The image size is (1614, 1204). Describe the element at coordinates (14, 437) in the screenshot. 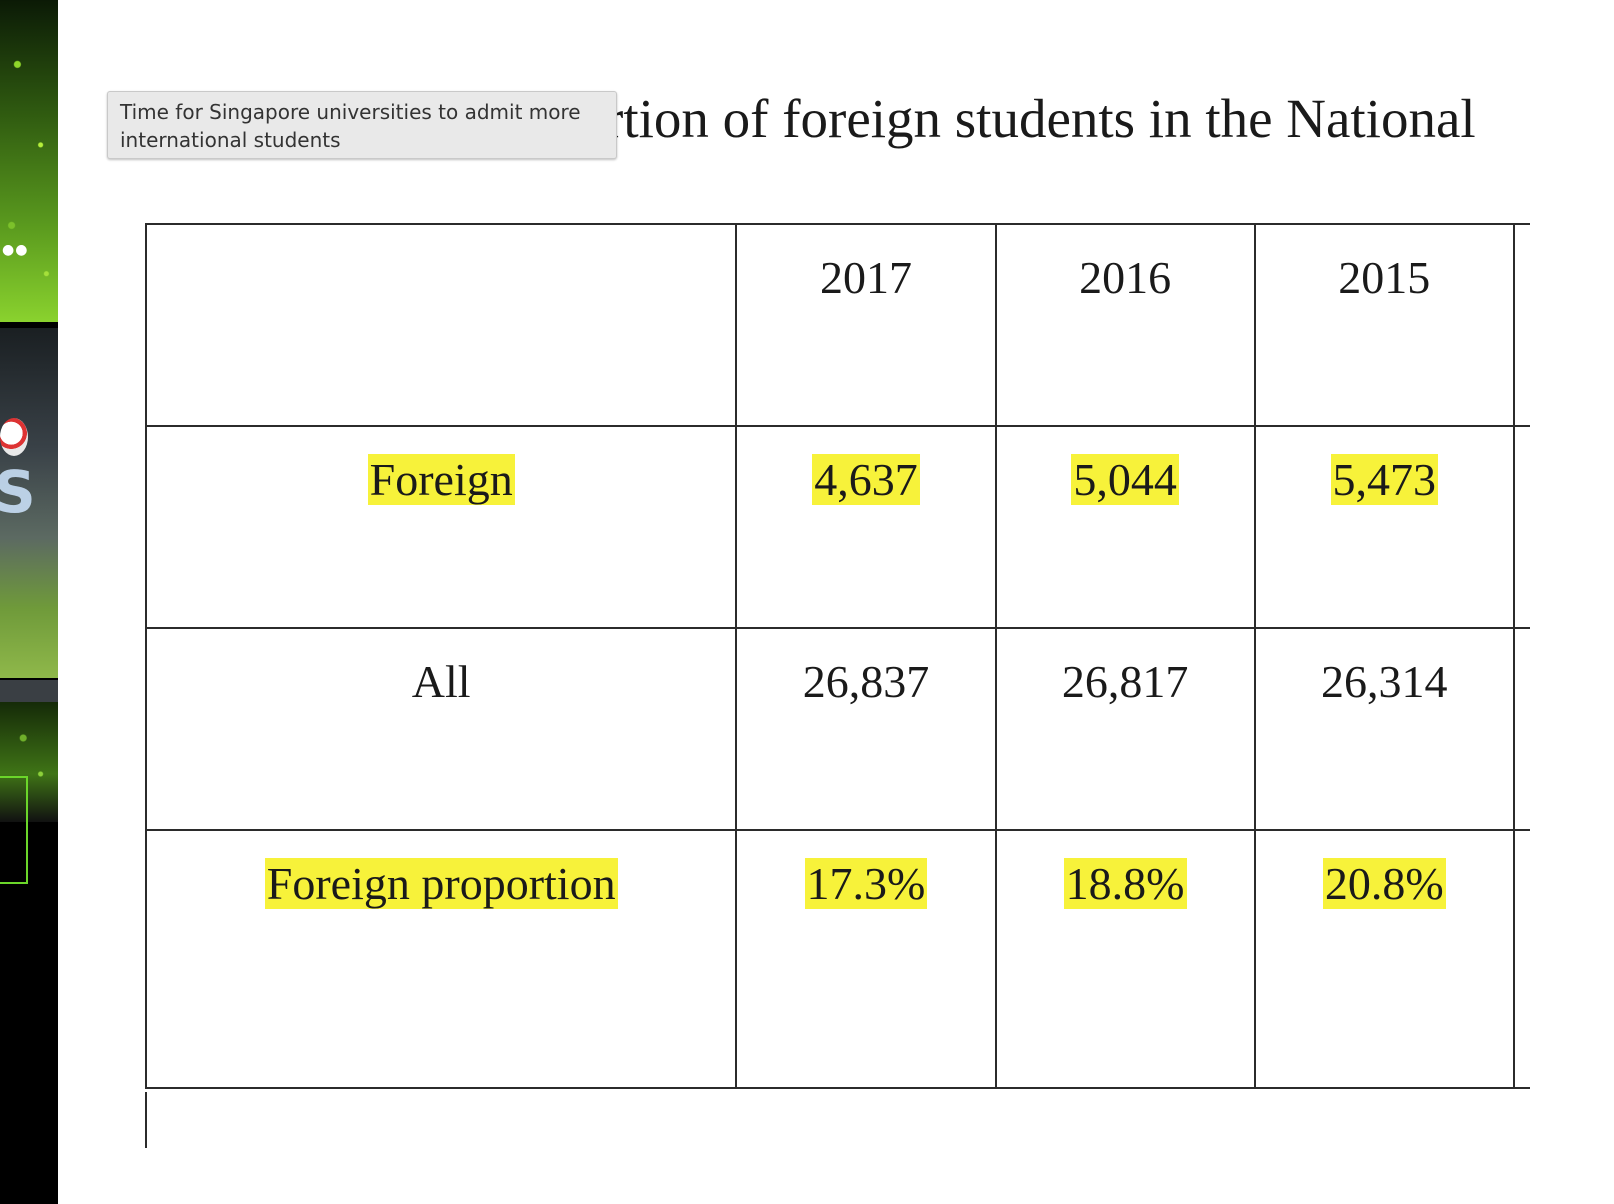

I see `ball-icon` at that location.